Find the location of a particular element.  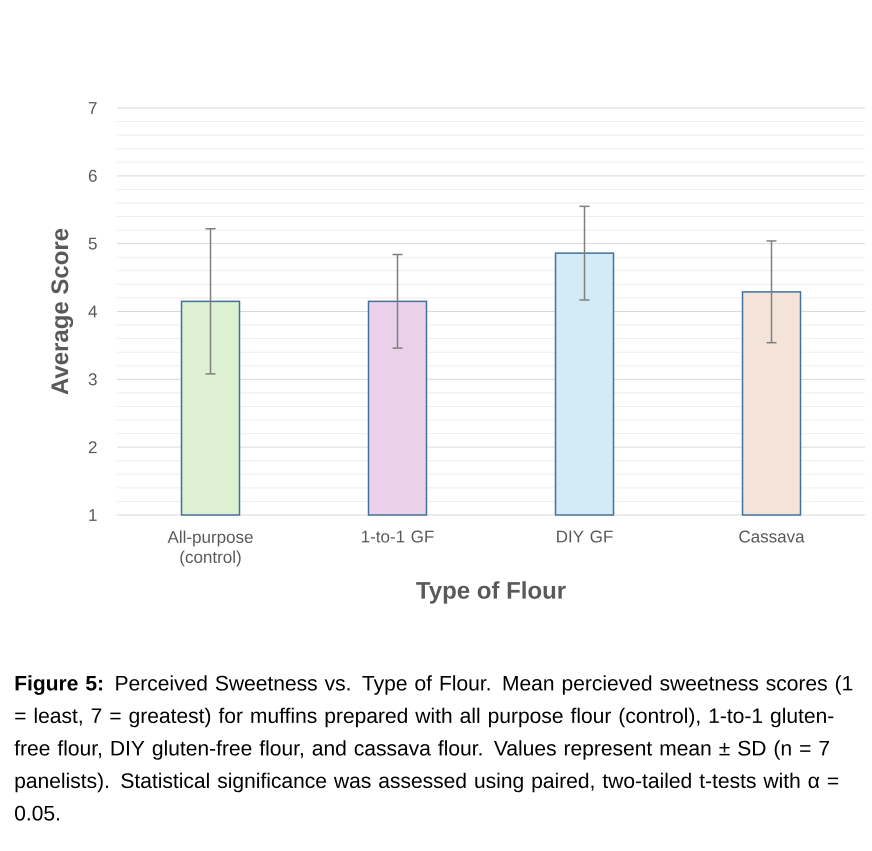

x-tick-label: DIY GF is located at coordinates (585, 536).